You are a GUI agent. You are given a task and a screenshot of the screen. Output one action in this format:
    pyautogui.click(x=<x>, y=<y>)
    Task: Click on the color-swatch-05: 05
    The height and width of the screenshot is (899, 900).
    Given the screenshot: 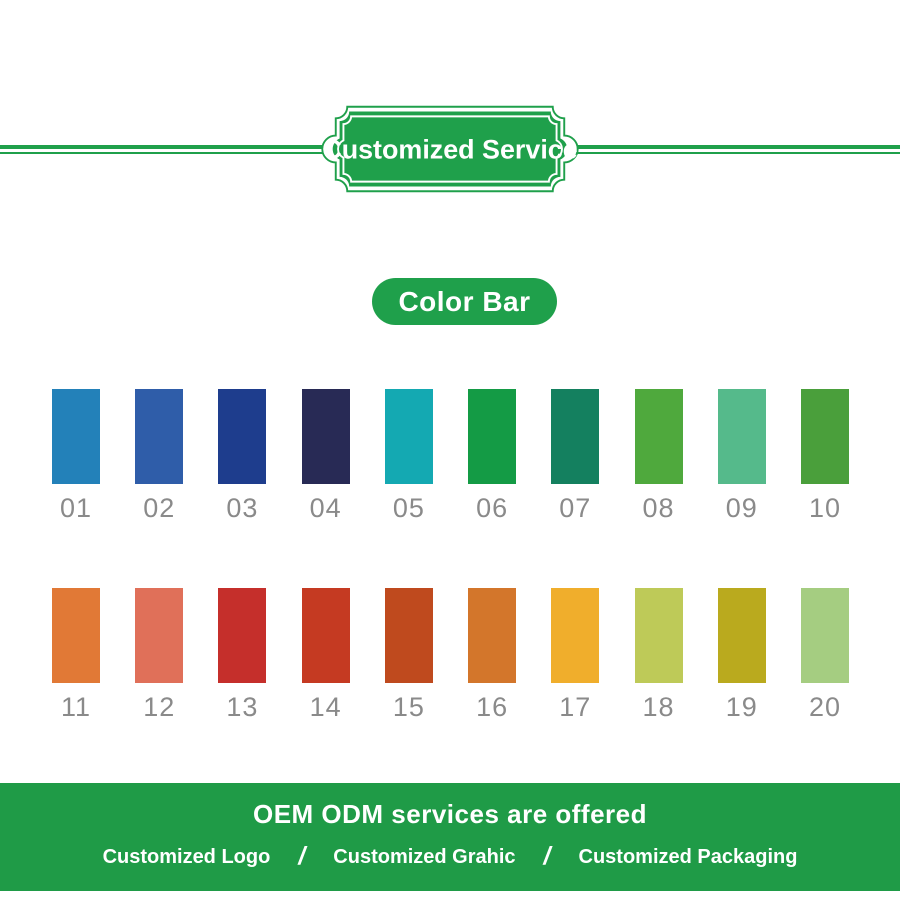 What is the action you would take?
    pyautogui.click(x=408, y=456)
    